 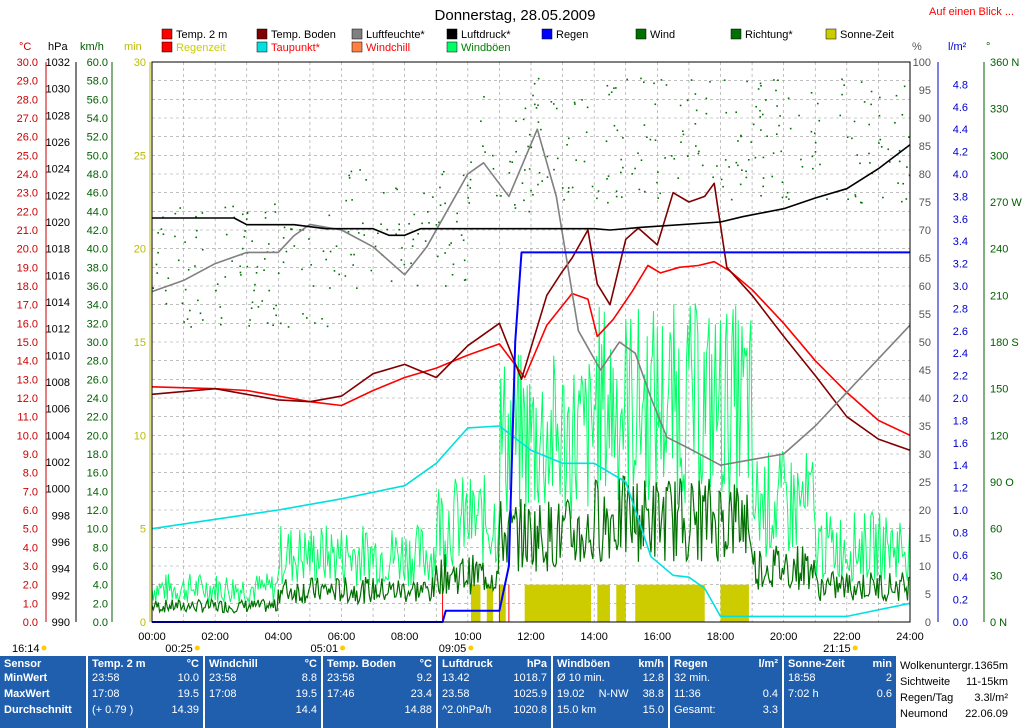 What do you see at coordinates (999, 156) in the screenshot?
I see `tick-deg: 300` at bounding box center [999, 156].